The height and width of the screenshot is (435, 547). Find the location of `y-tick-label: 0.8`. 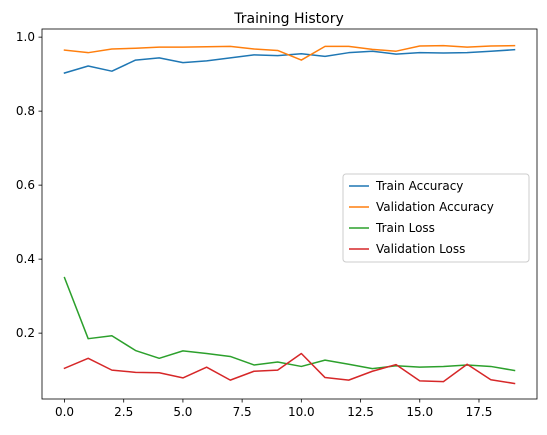

y-tick-label: 0.8 is located at coordinates (25, 111).